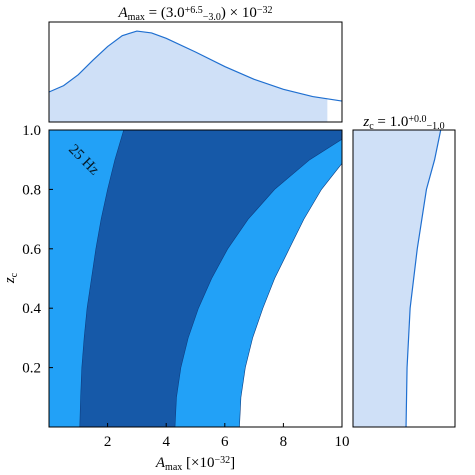 The image size is (475, 475). What do you see at coordinates (382, 122) in the screenshot?
I see `math-part: =` at bounding box center [382, 122].